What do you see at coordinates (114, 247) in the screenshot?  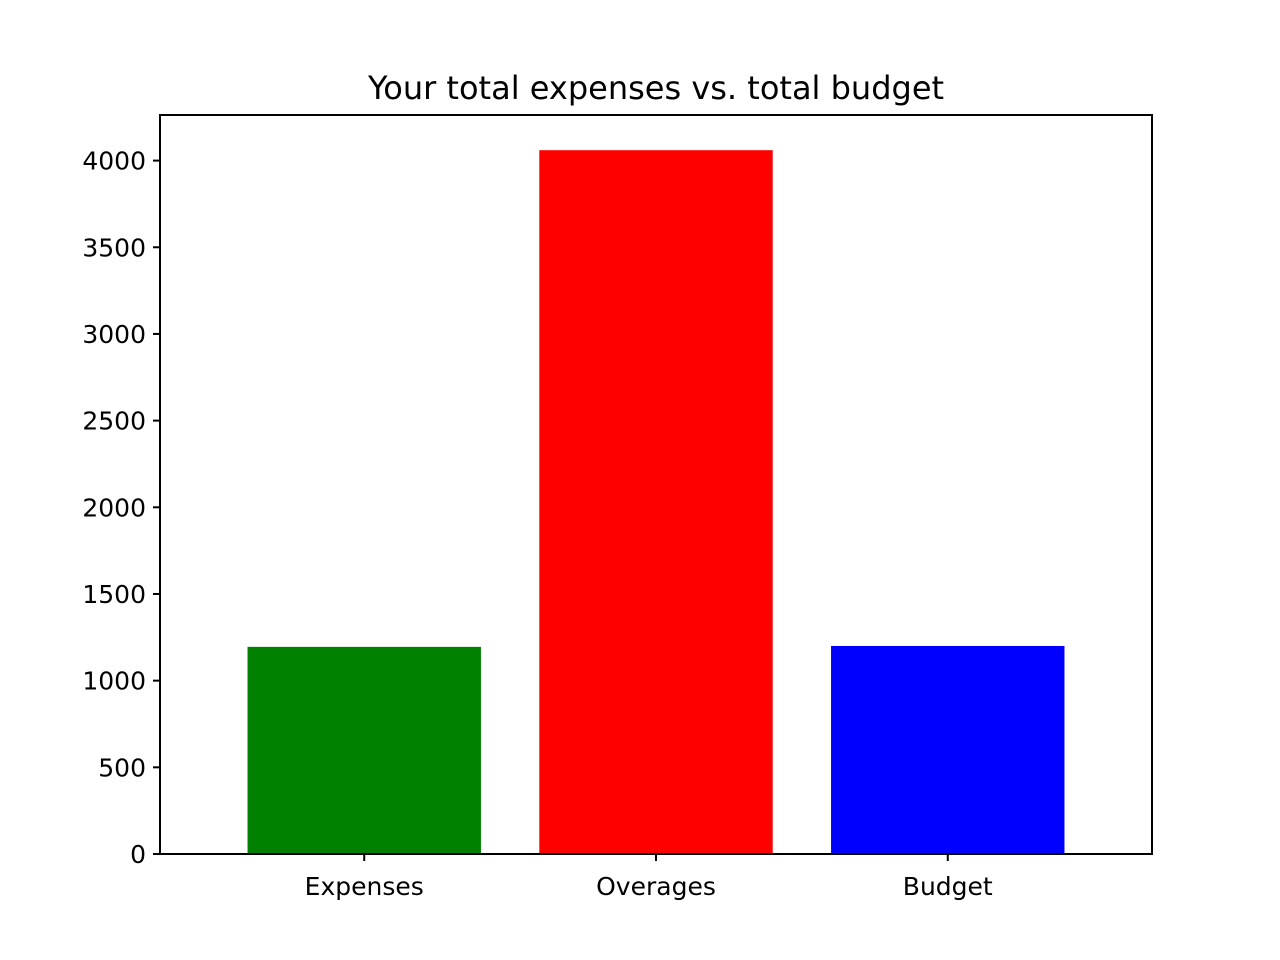 I see `y-tick-label: 3500` at bounding box center [114, 247].